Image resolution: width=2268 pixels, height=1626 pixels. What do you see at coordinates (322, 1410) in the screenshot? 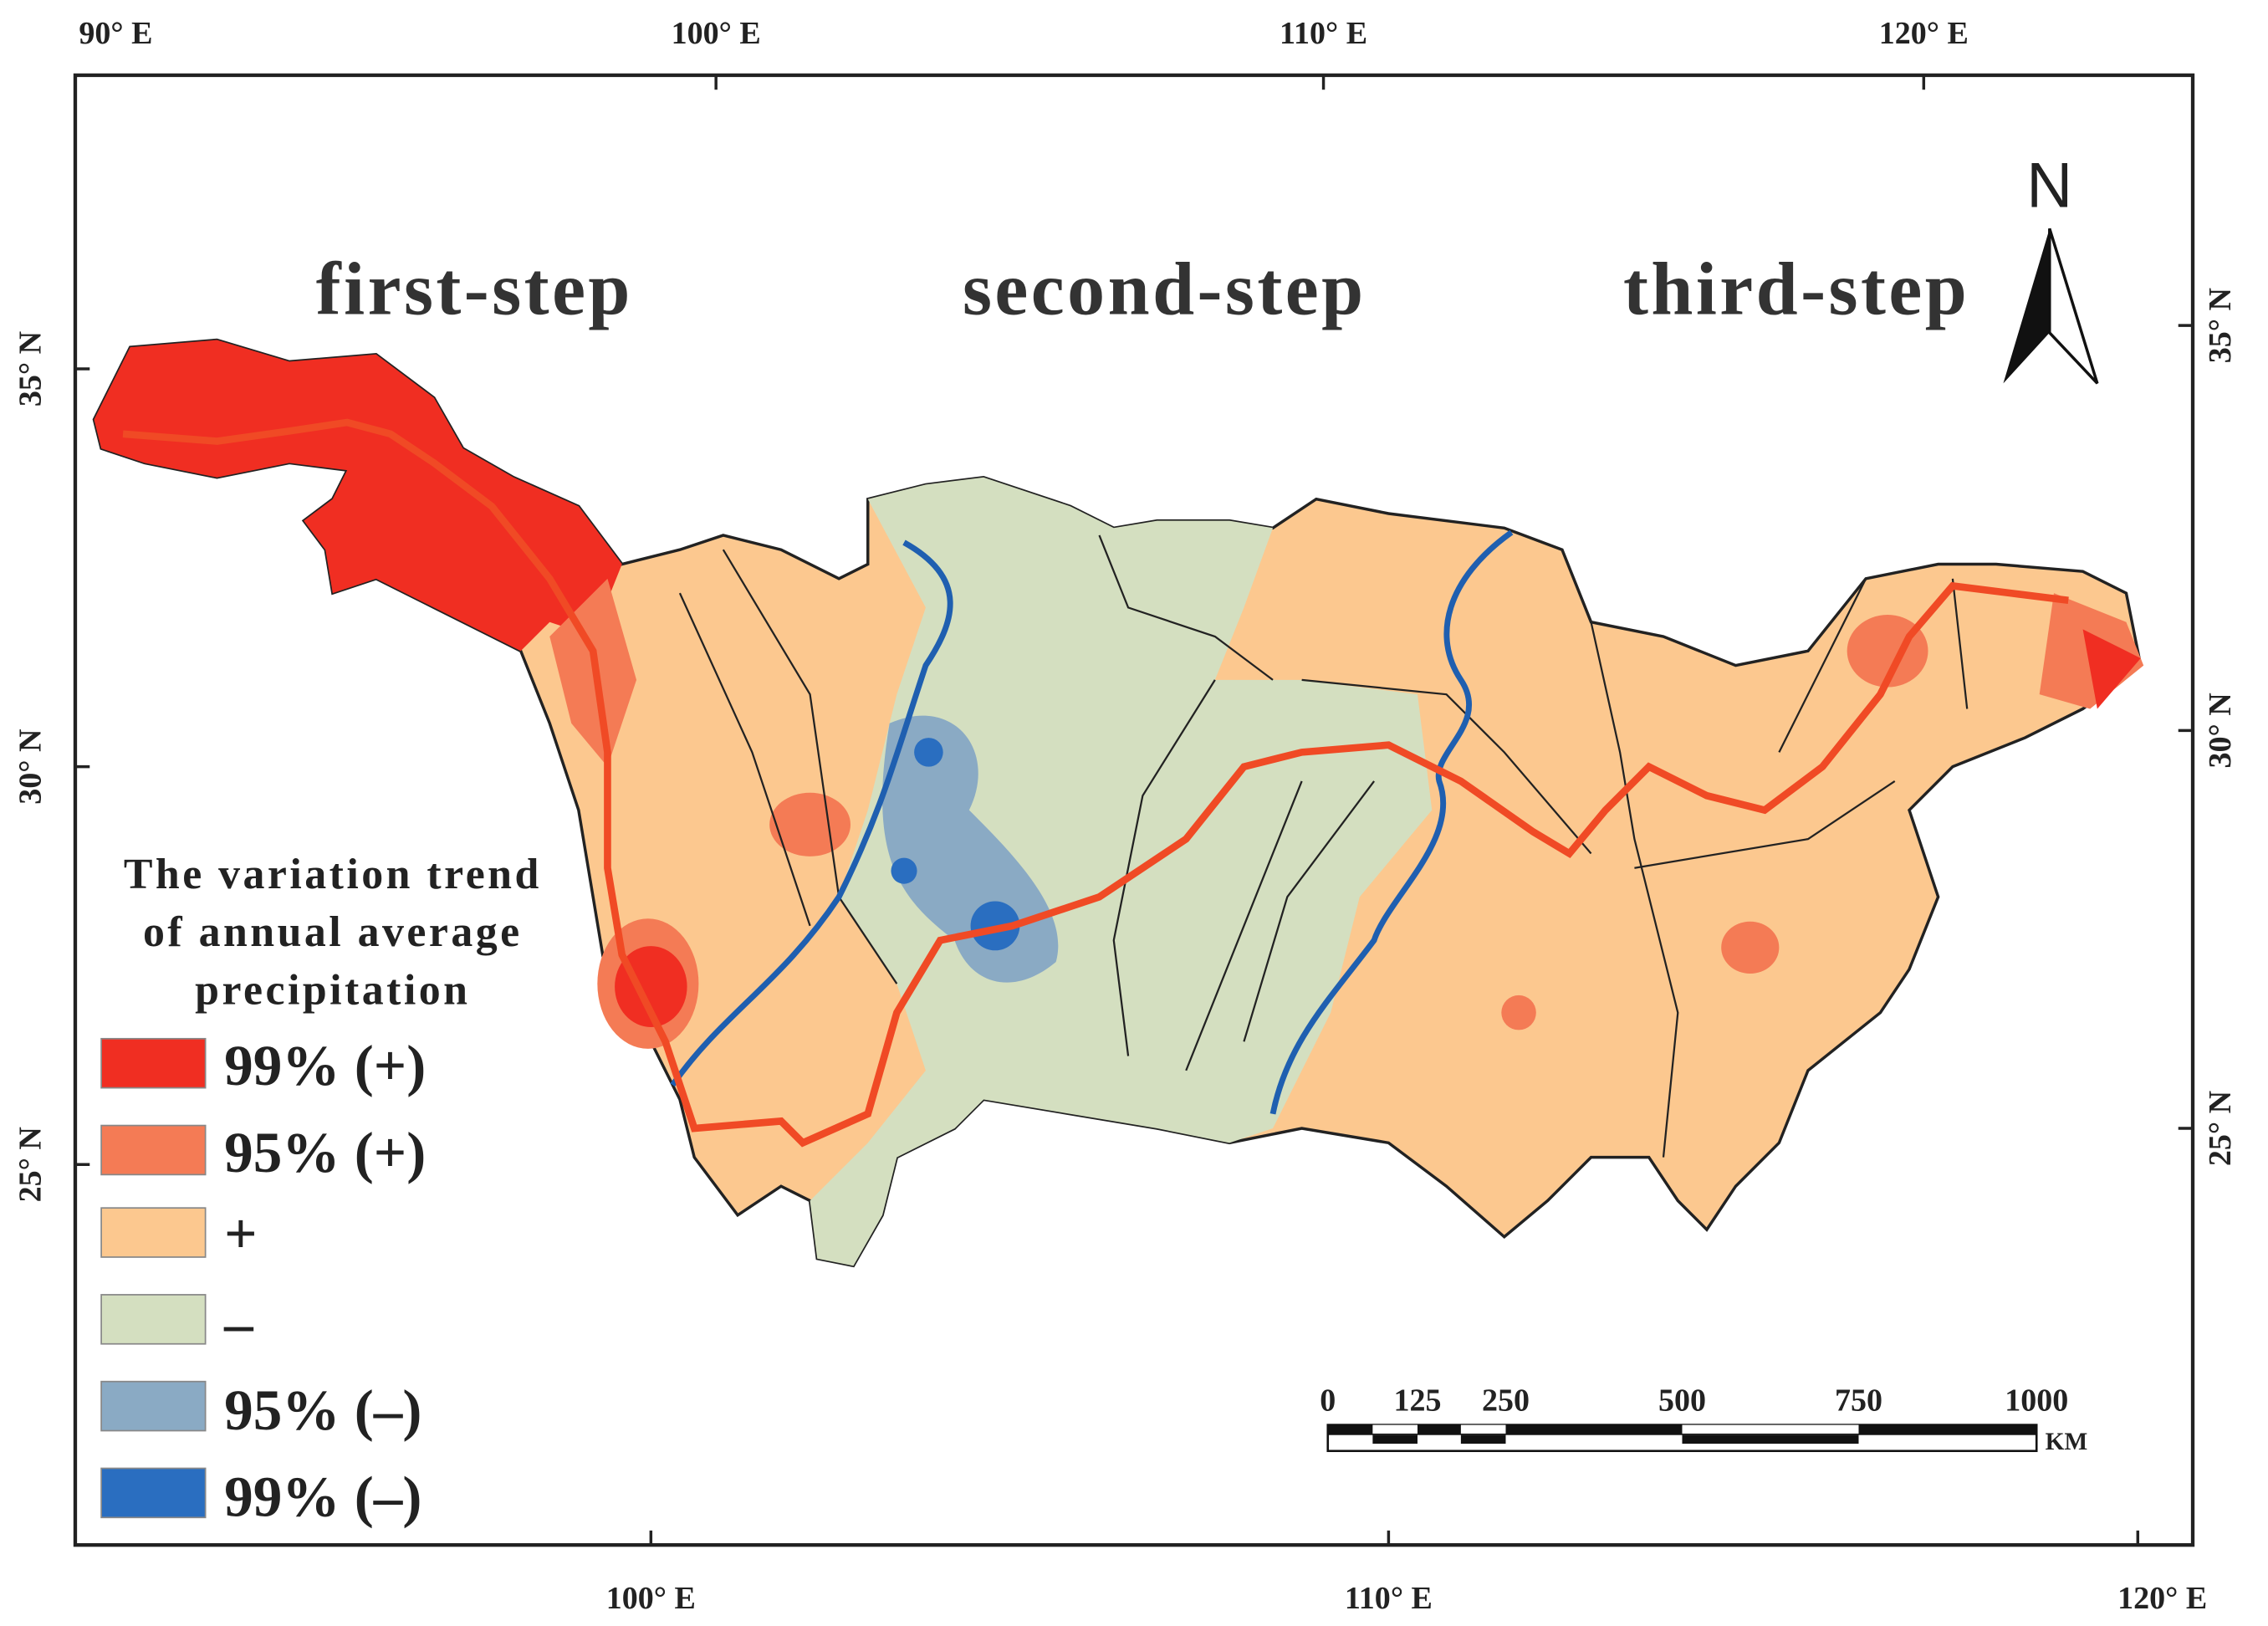
I see `legend-label: 95% (–)` at bounding box center [322, 1410].